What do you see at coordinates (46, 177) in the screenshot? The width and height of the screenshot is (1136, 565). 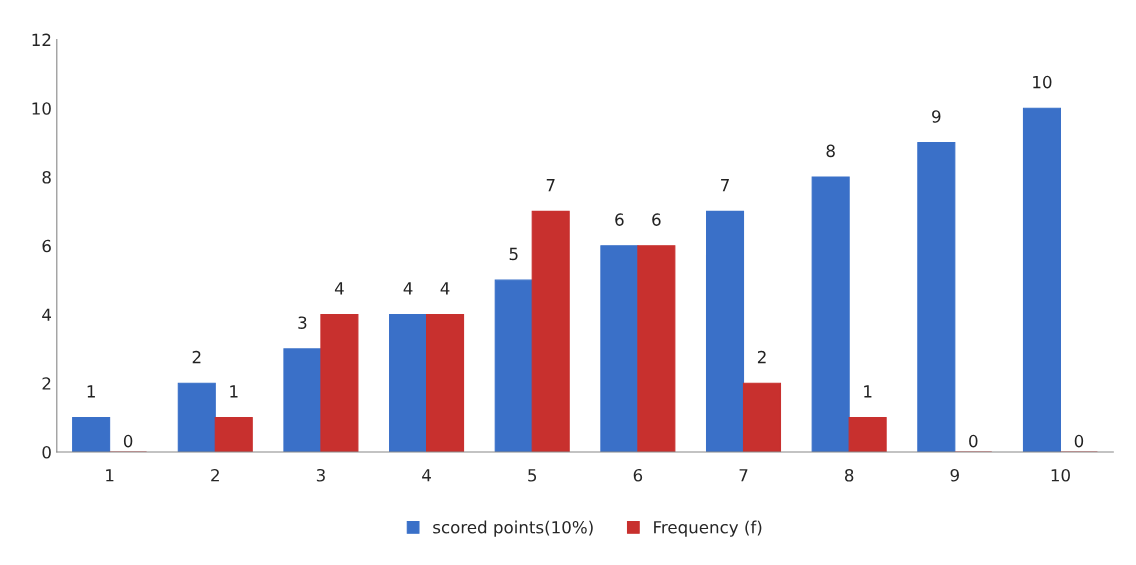 I see `y-tick-label: 8` at bounding box center [46, 177].